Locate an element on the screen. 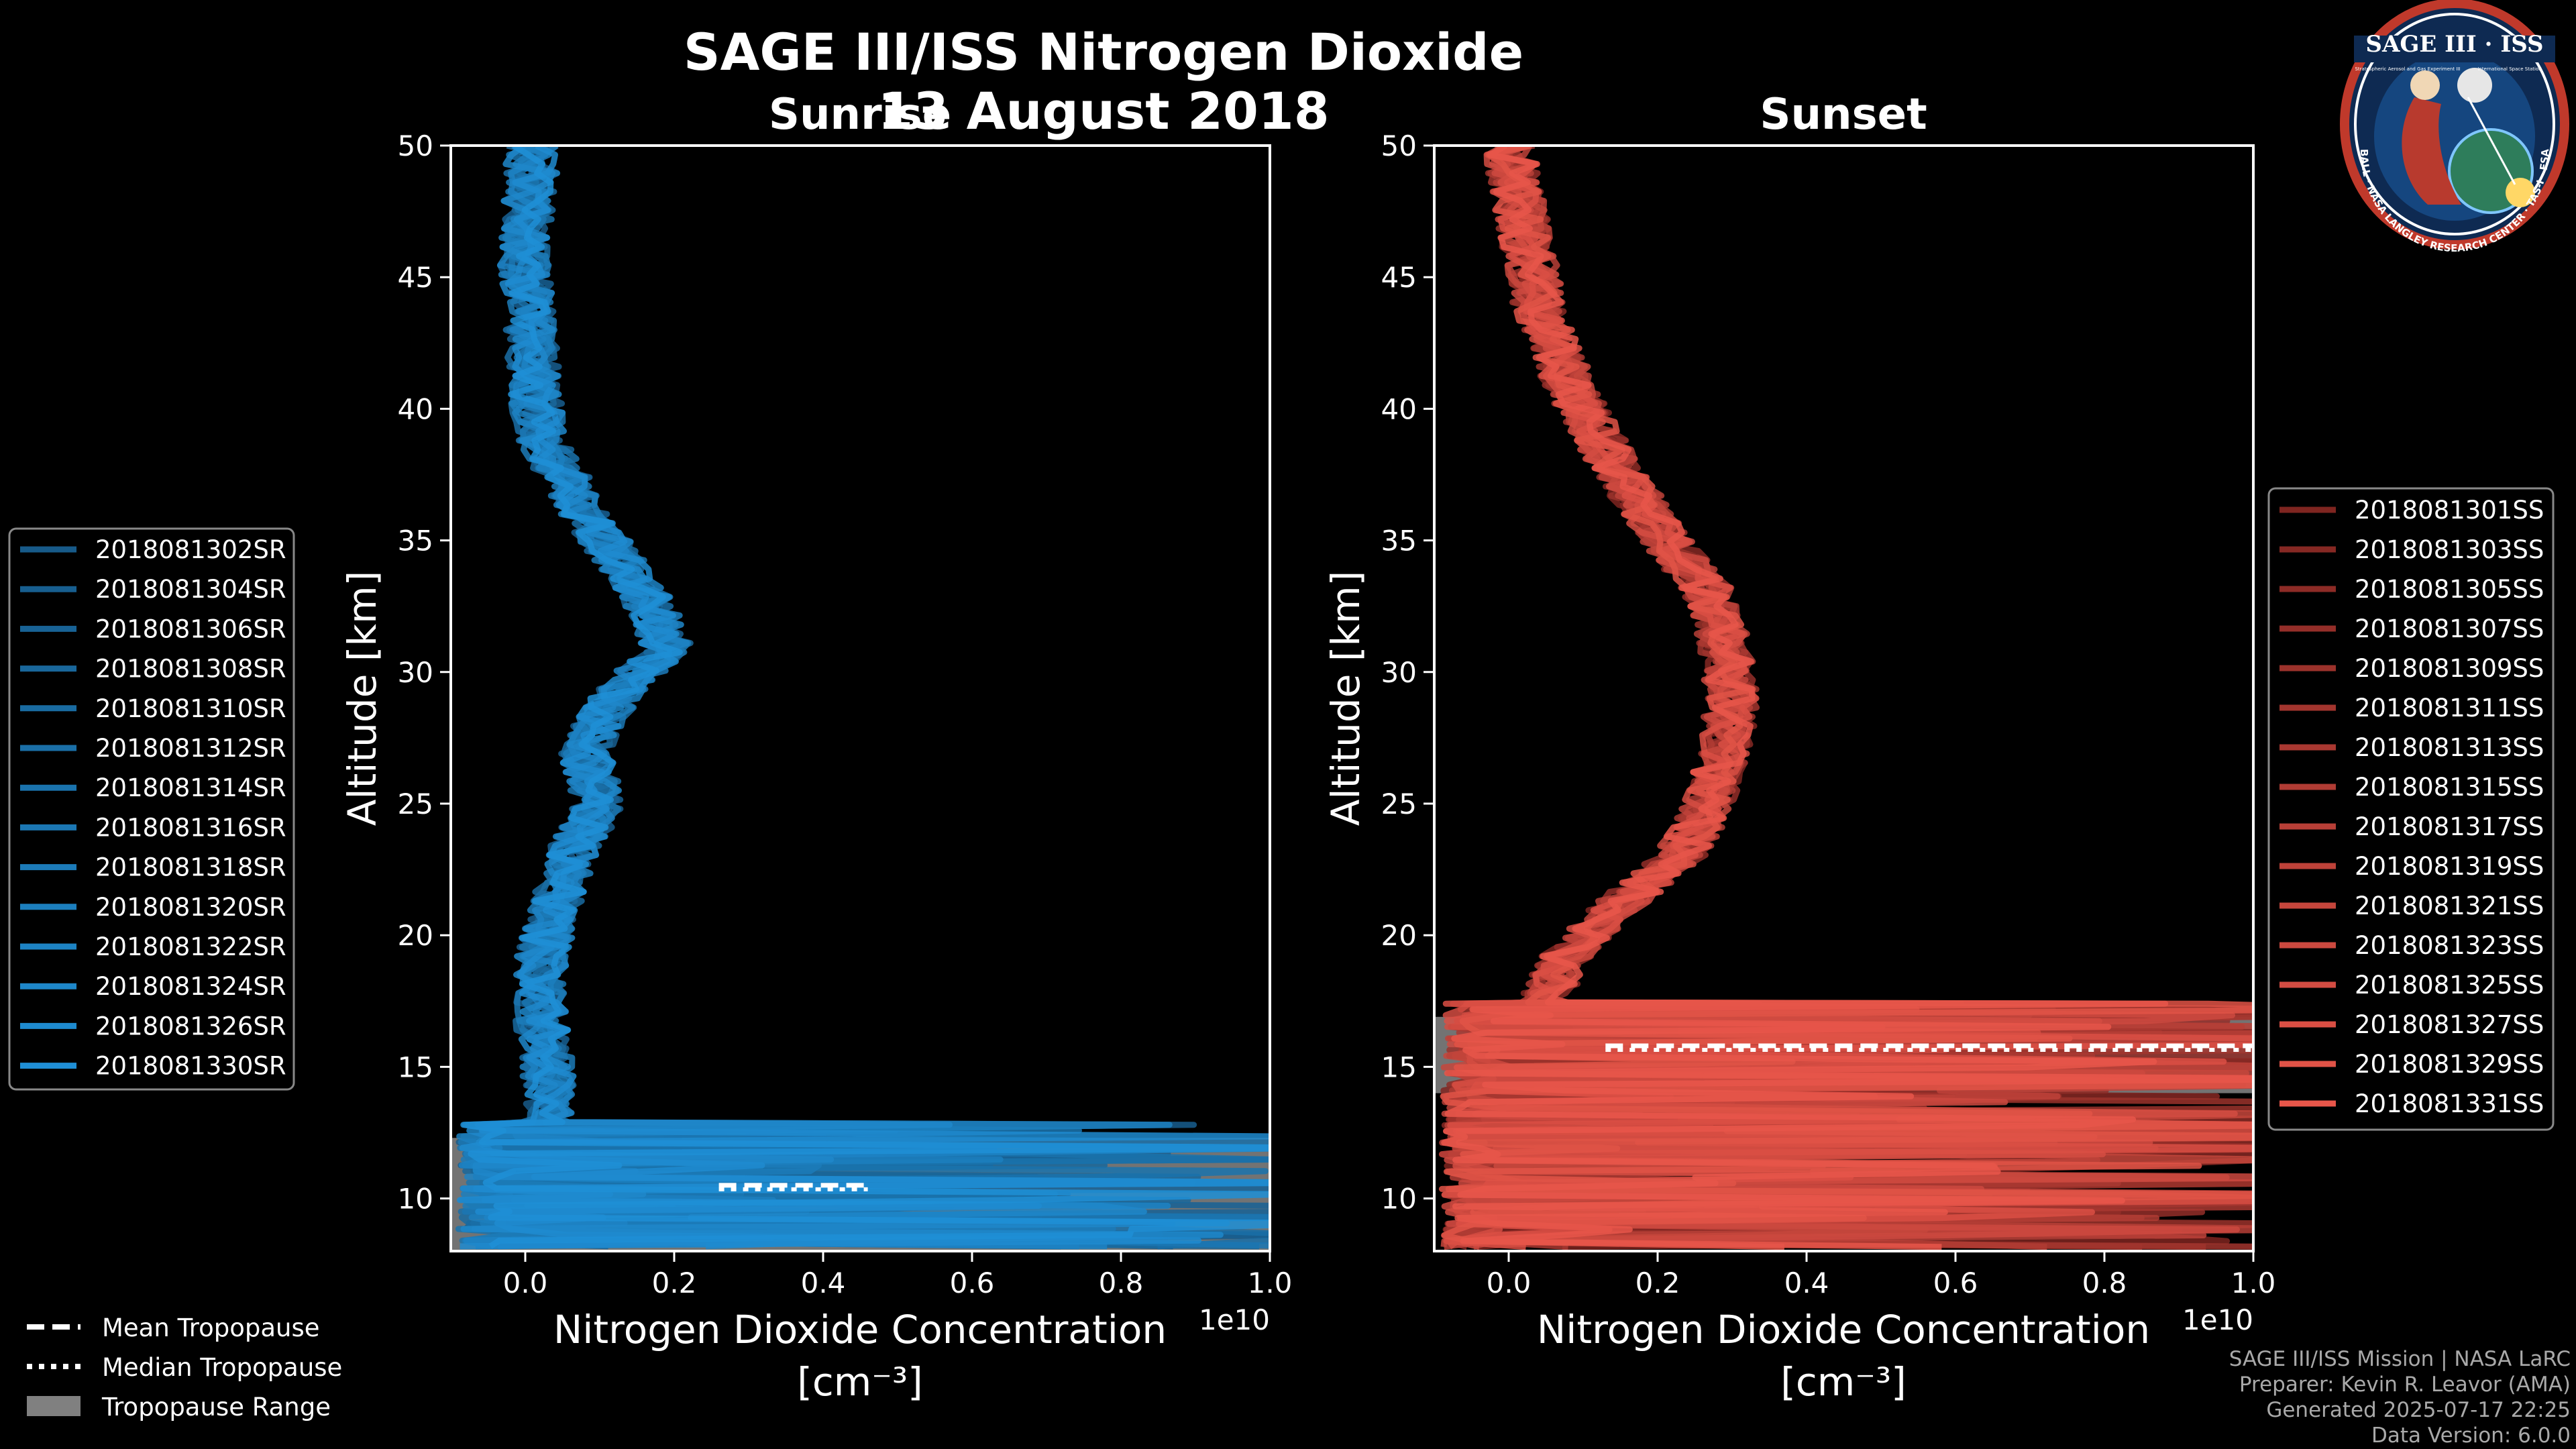 The image size is (2576, 1449). sunrise-xtick-label: 0.0 is located at coordinates (525, 1283).